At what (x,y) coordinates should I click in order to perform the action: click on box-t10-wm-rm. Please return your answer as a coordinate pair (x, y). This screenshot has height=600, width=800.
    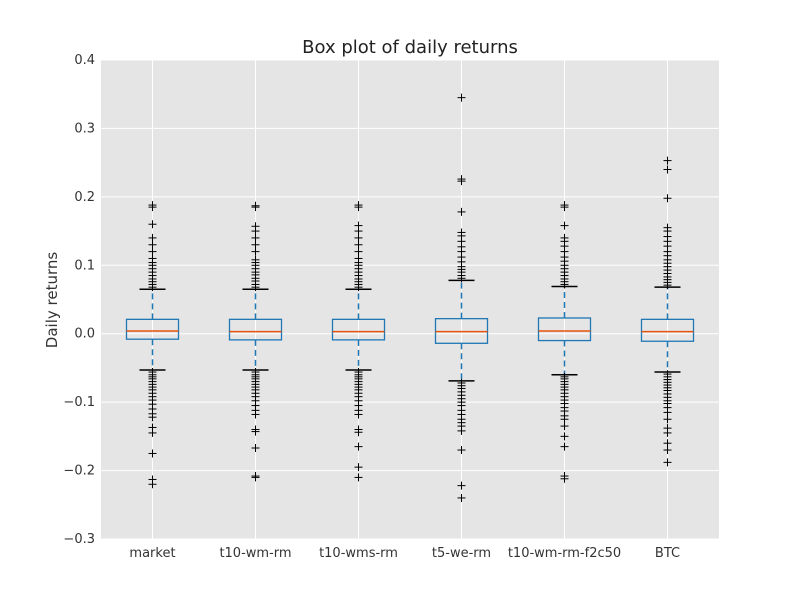
    Looking at the image, I should click on (255, 341).